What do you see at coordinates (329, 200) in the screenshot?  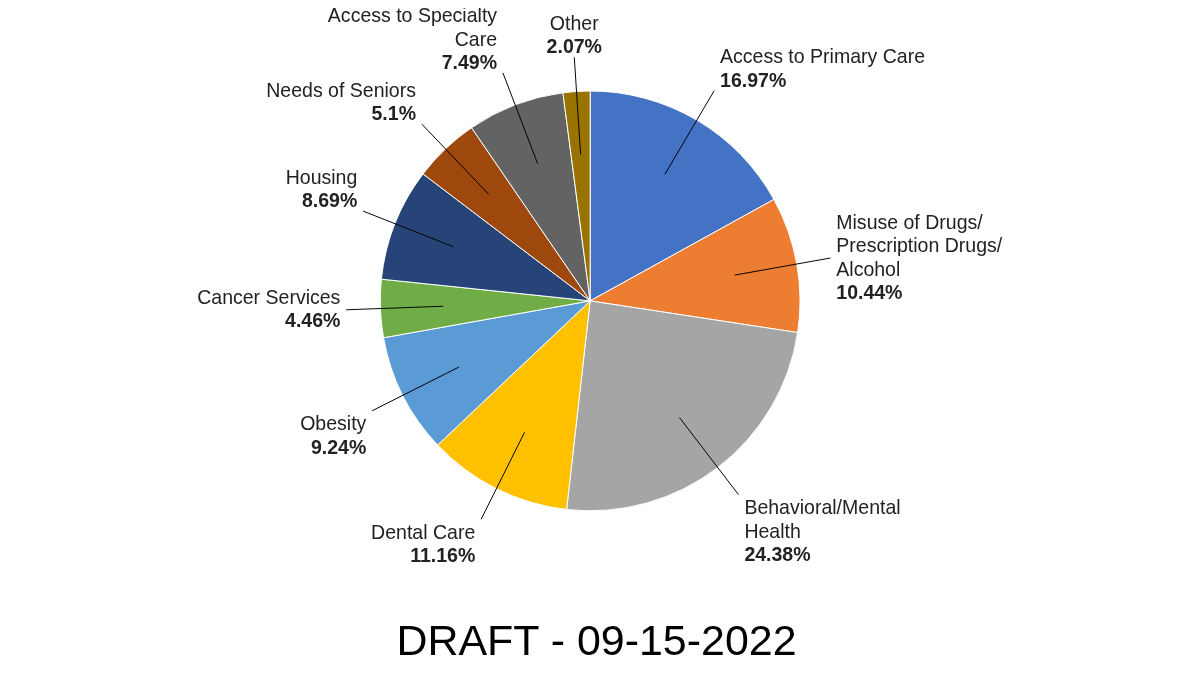 I see `data-label: 8.69%` at bounding box center [329, 200].